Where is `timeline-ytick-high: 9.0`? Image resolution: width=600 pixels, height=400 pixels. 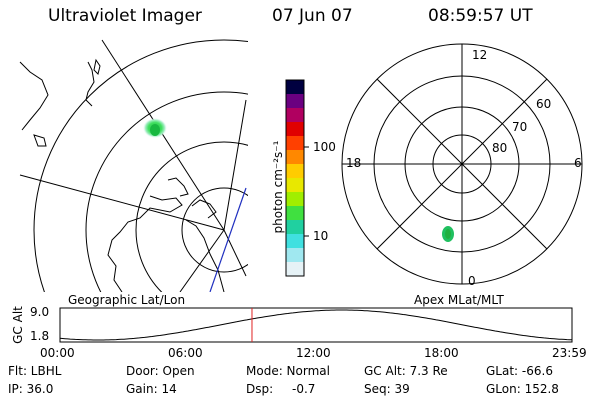 timeline-ytick-high: 9.0 is located at coordinates (40, 312).